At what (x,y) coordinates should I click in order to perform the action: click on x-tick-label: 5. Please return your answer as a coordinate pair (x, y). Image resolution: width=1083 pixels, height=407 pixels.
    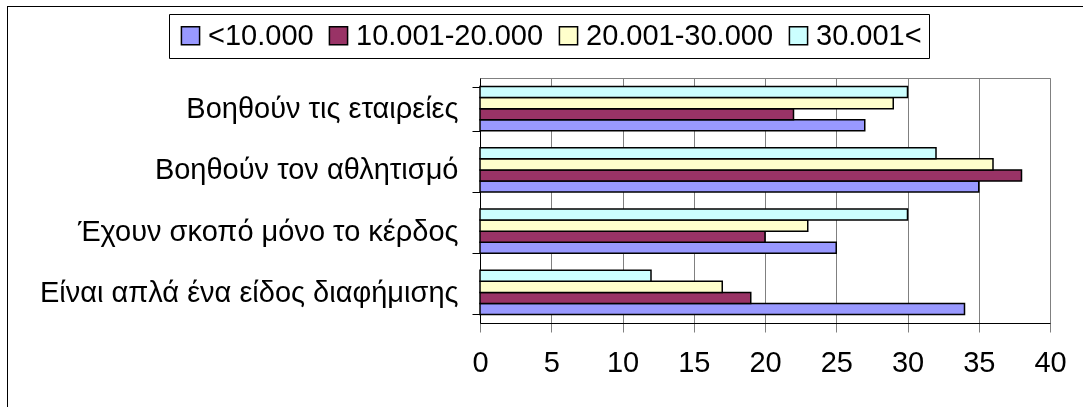
    Looking at the image, I should click on (551, 361).